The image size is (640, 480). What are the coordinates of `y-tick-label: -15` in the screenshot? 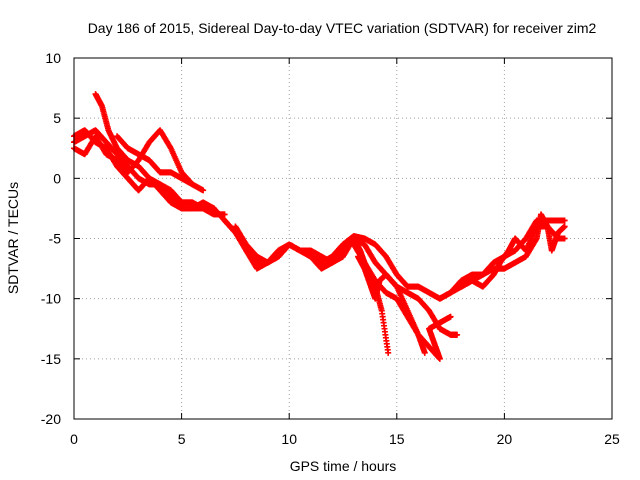 It's located at (51, 359).